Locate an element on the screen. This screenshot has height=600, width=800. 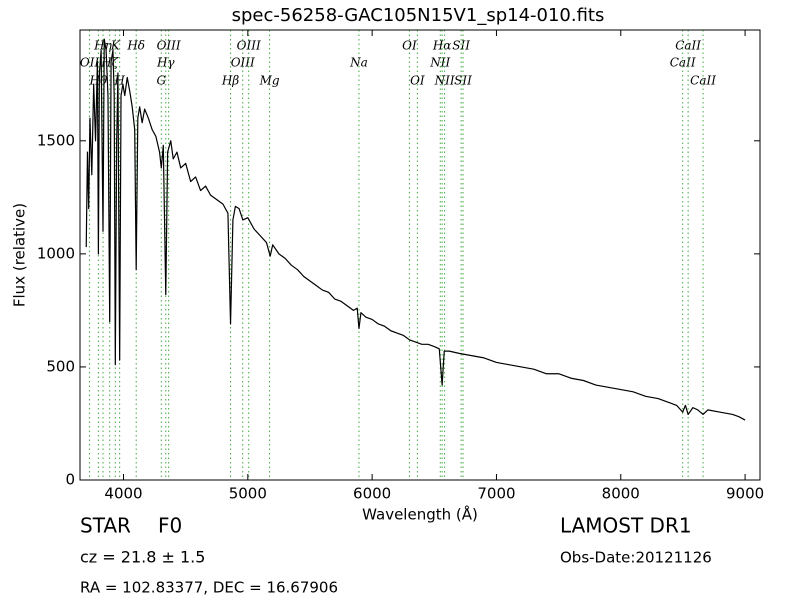
spectral-line-label: Hη is located at coordinates (102, 46).